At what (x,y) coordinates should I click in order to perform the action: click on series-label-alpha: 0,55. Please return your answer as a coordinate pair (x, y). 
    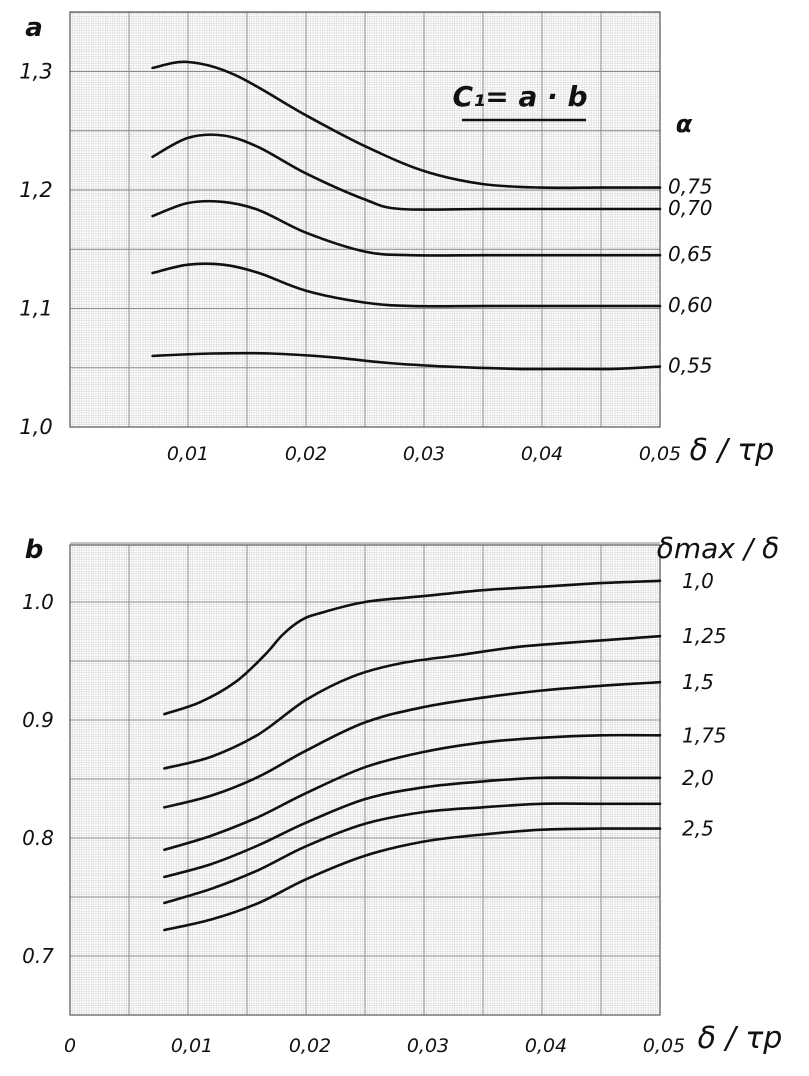
    Looking at the image, I should click on (690, 366).